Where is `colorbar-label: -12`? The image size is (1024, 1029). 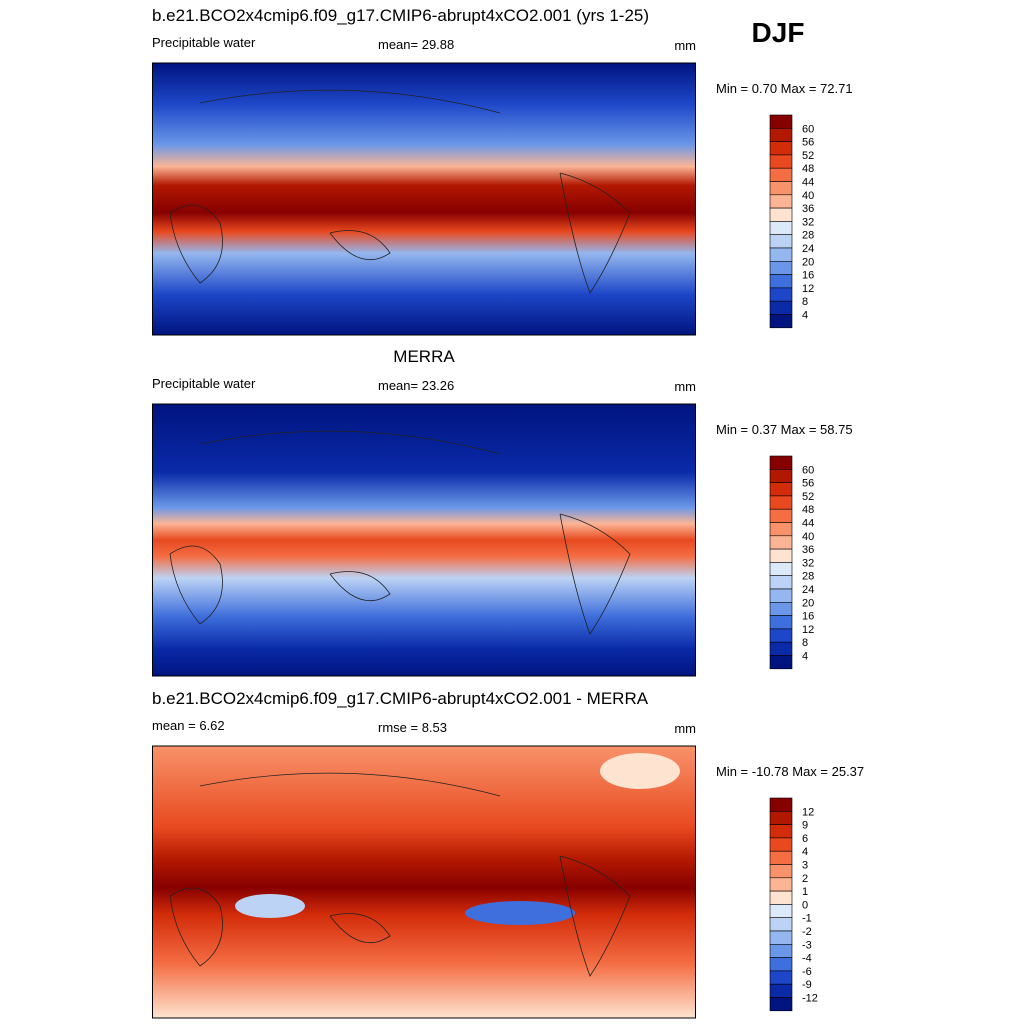 colorbar-label: -12 is located at coordinates (810, 999).